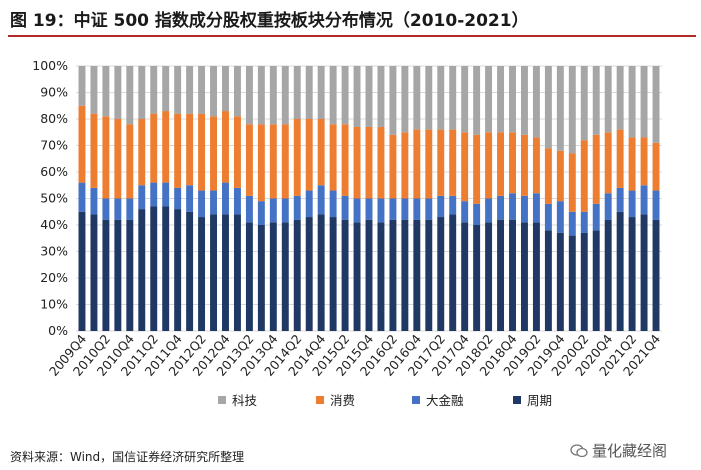  I want to click on title-divider, so click(352, 36).